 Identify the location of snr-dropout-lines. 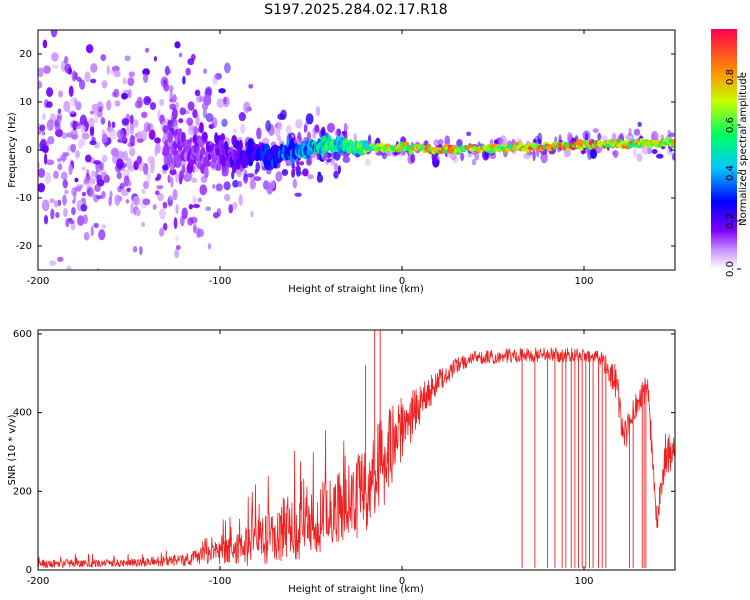
(506, 449).